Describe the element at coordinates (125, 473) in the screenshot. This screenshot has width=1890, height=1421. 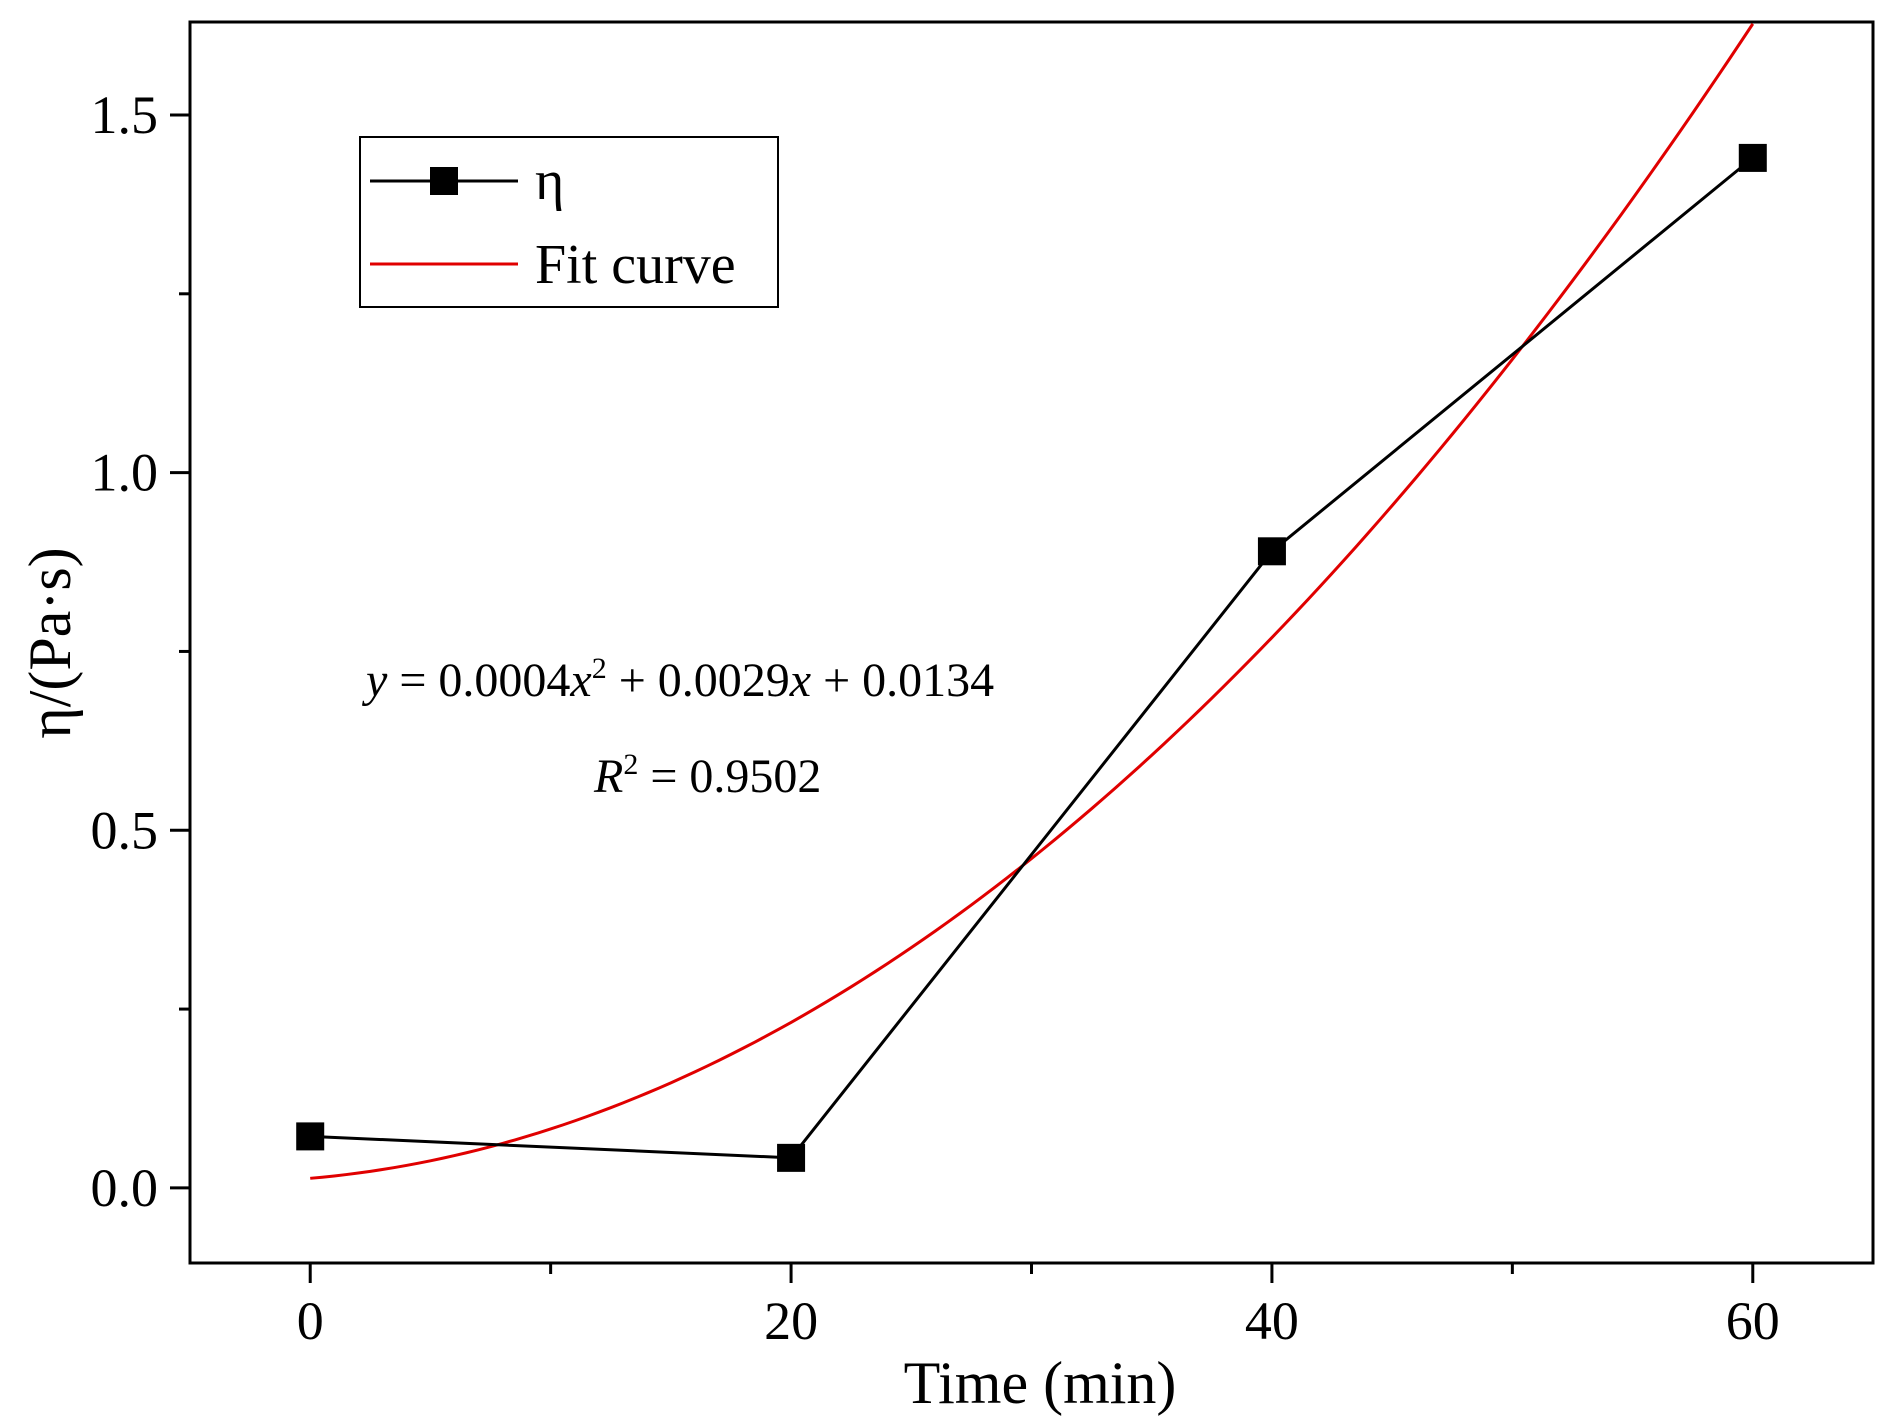
I see `y-tick-label: 1.0` at that location.